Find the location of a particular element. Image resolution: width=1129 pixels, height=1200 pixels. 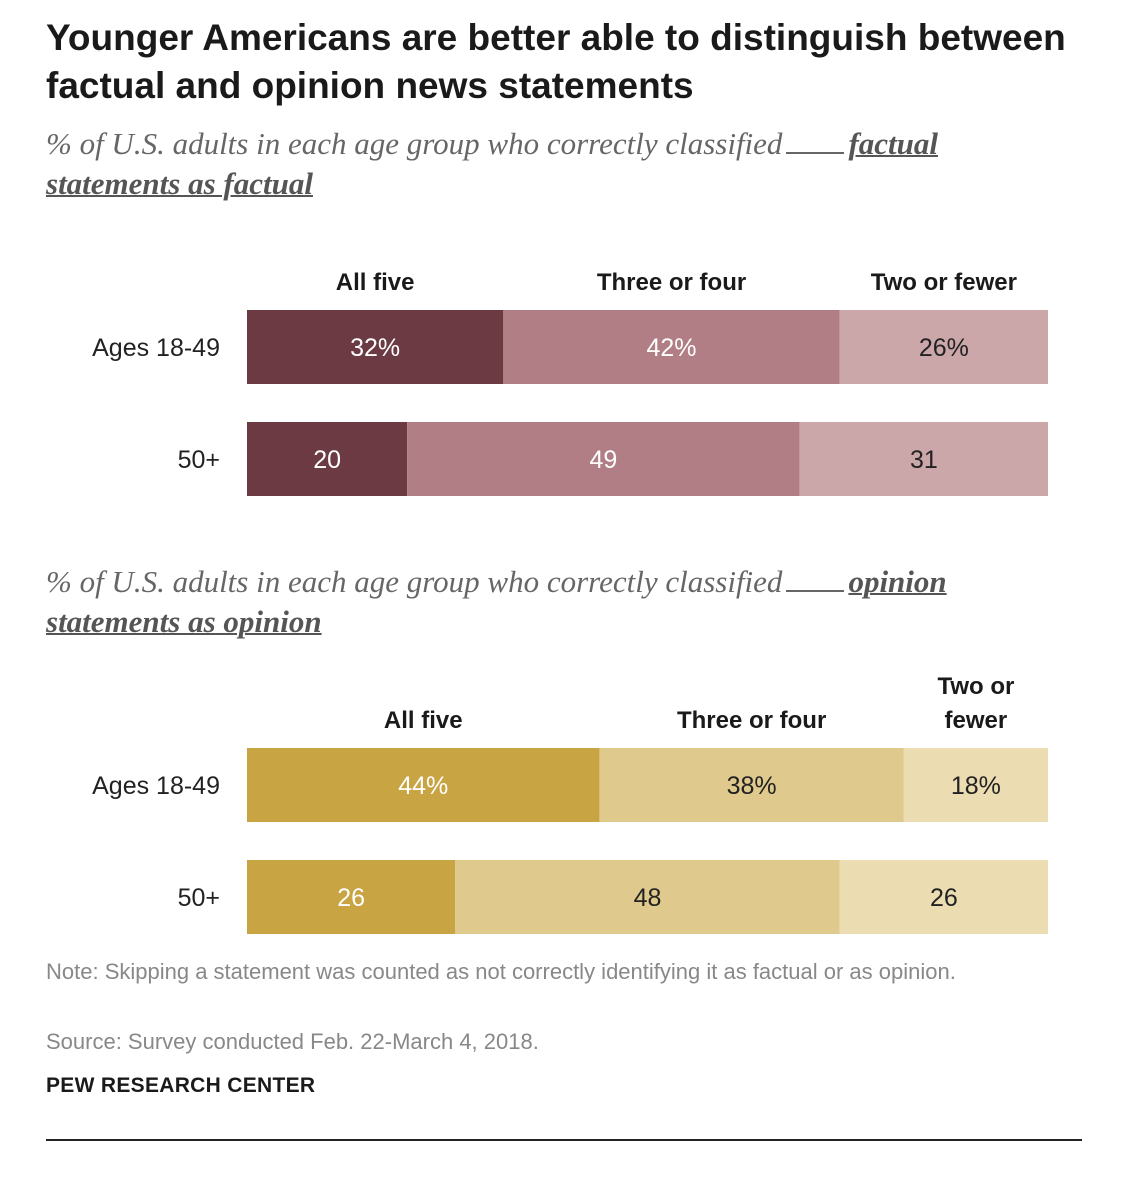

legend-label-line: Two or is located at coordinates (975, 686).